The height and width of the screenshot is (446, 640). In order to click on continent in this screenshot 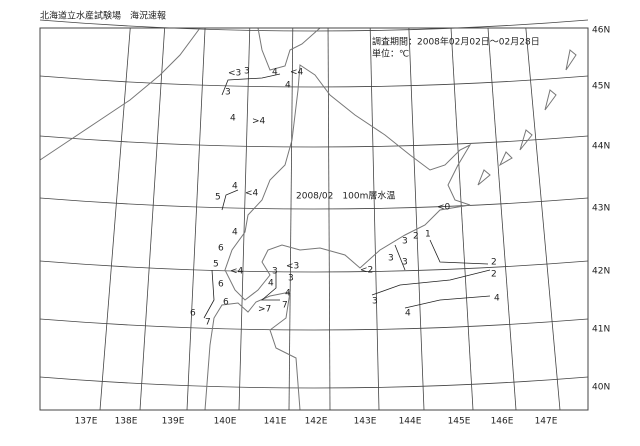, I will do `click(120, 94)`.